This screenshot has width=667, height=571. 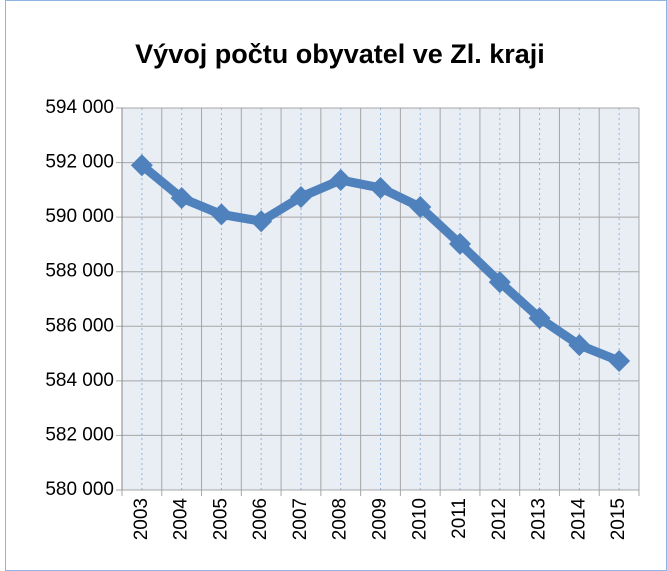 I want to click on x-tick-label: 2011, so click(x=459, y=518).